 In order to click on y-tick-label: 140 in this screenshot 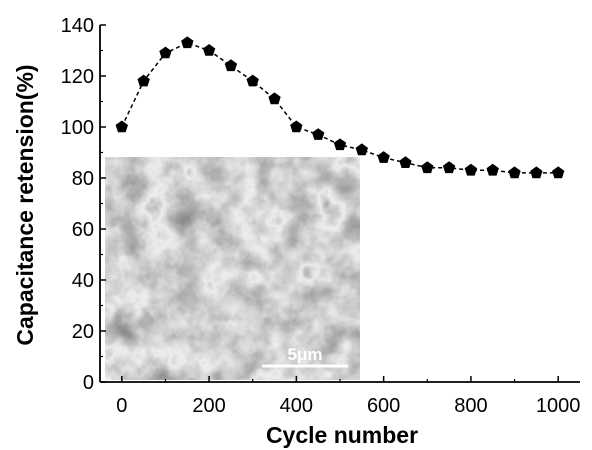, I will do `click(77, 26)`.